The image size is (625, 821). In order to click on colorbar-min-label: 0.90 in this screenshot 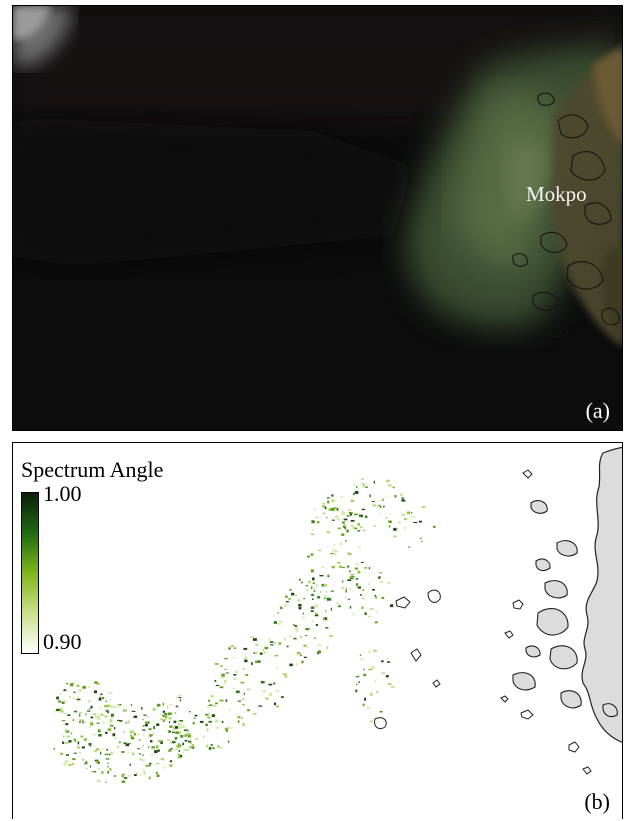, I will do `click(62, 641)`.